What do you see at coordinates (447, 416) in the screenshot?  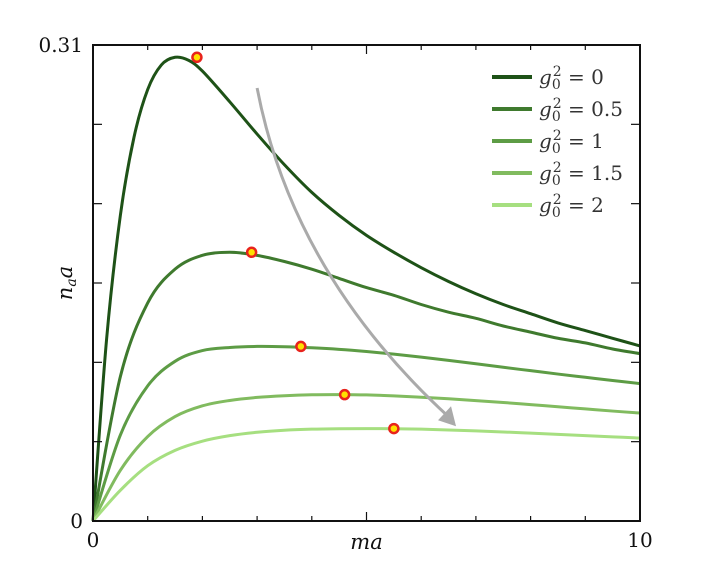 I see `trend-arrow-head` at bounding box center [447, 416].